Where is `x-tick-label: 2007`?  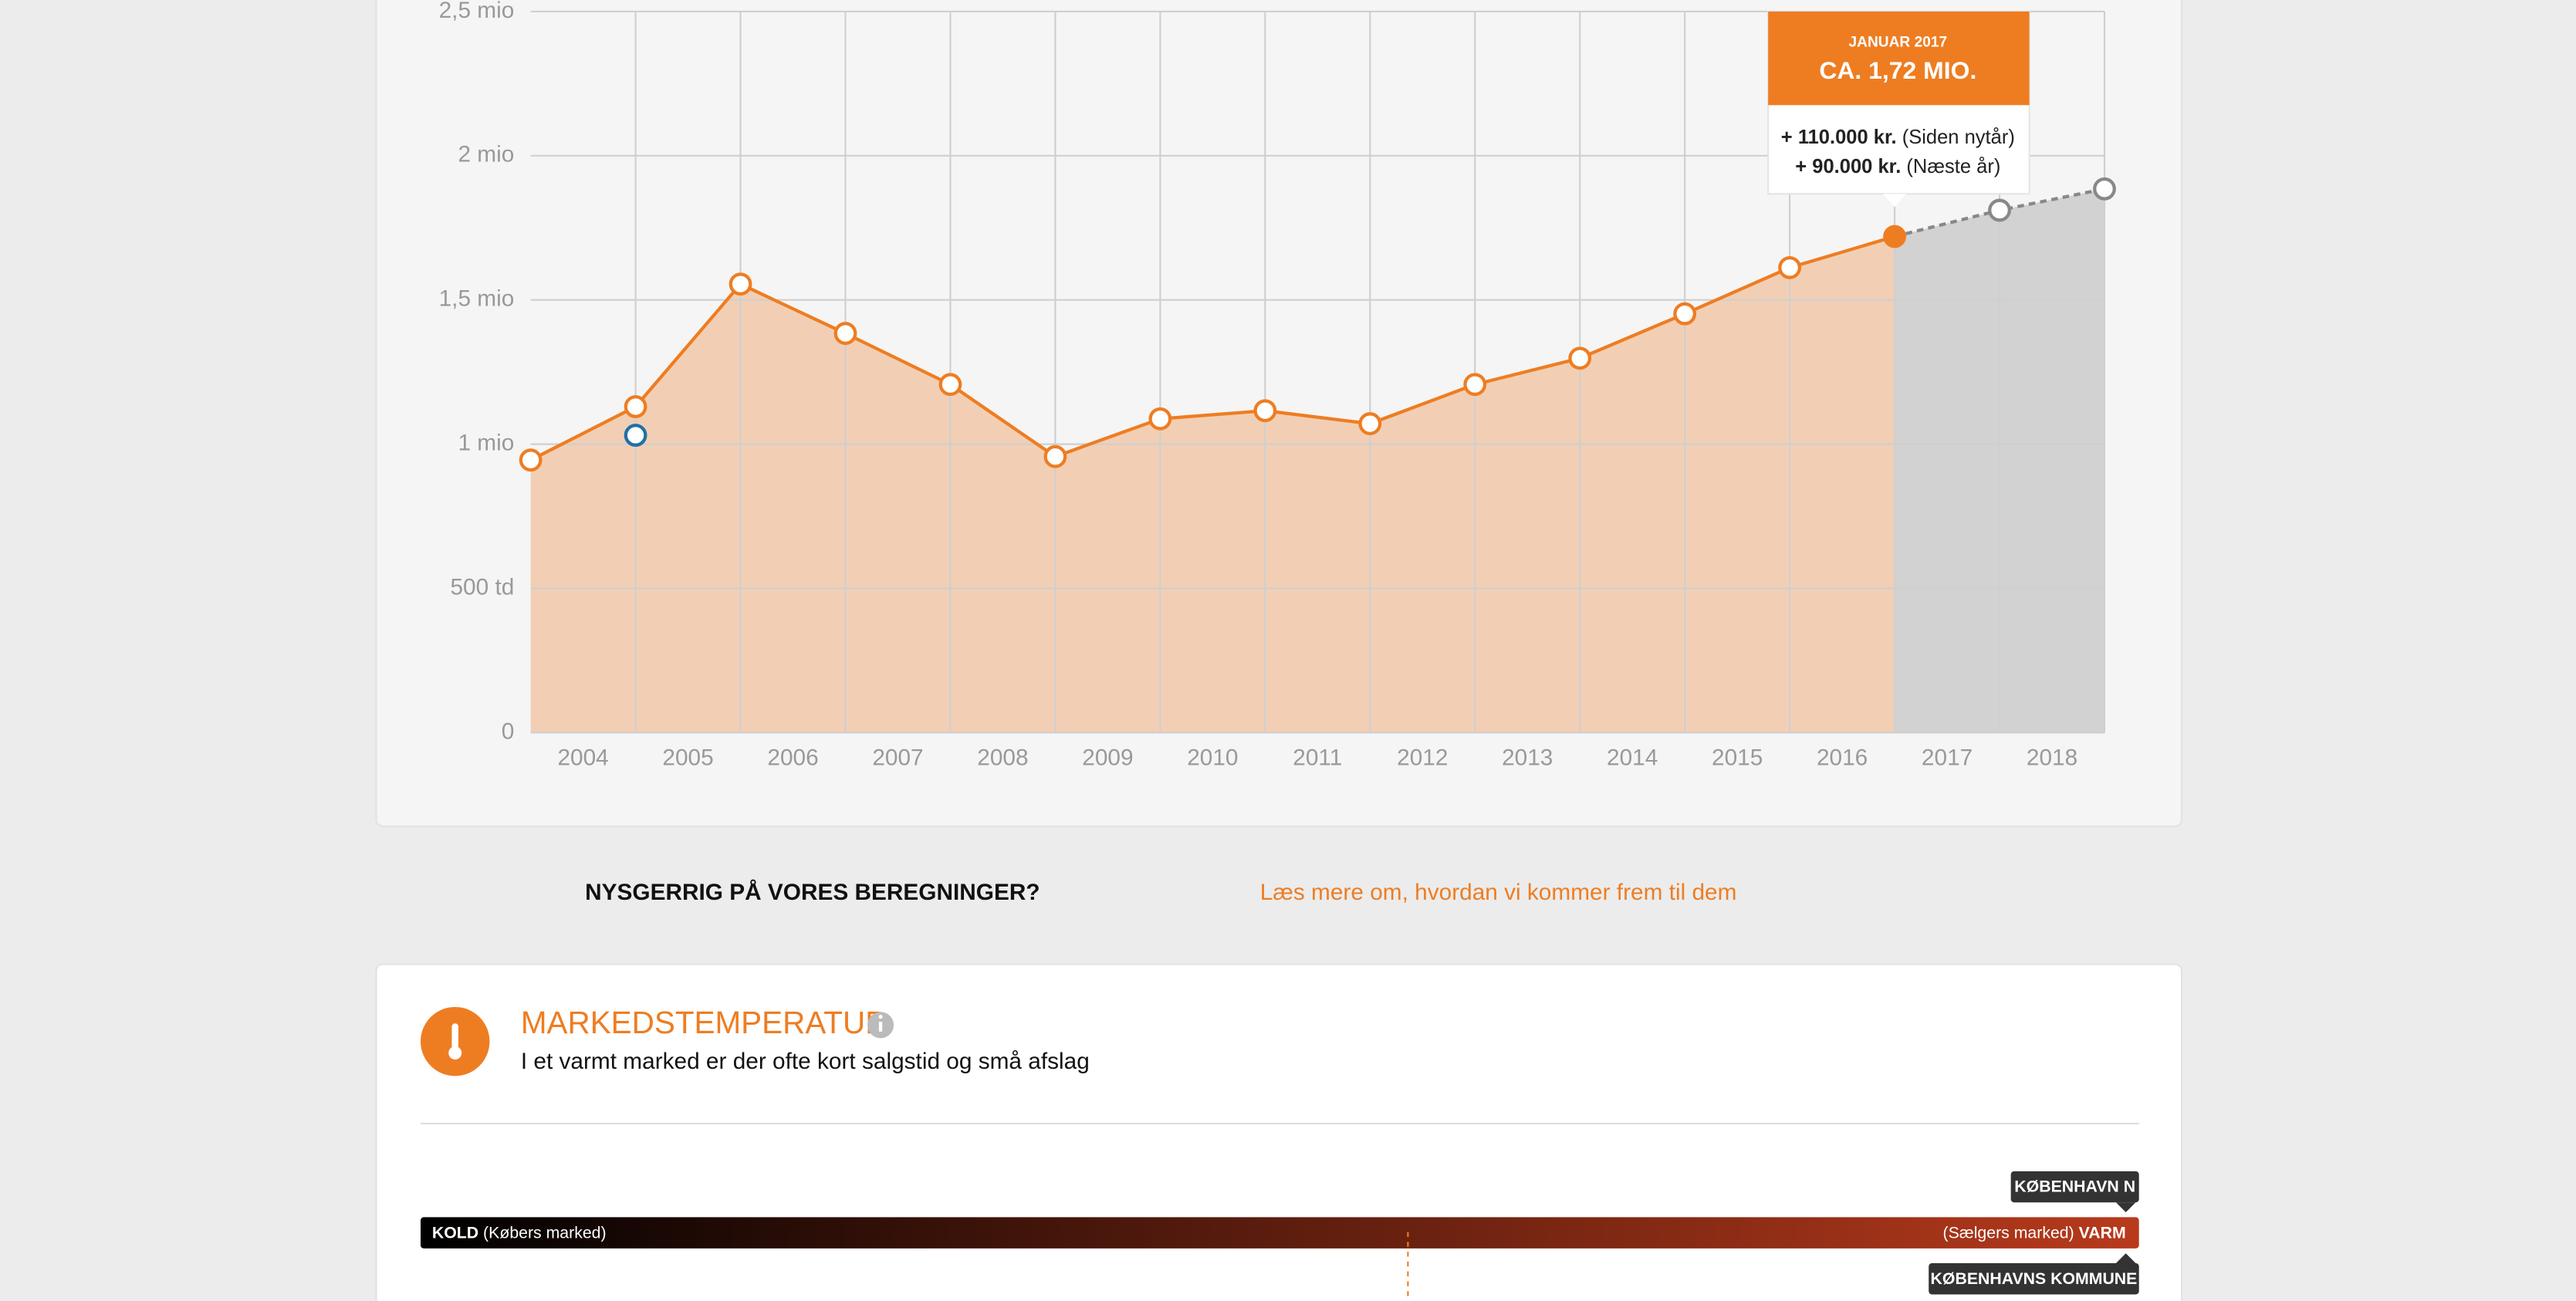 x-tick-label: 2007 is located at coordinates (897, 757).